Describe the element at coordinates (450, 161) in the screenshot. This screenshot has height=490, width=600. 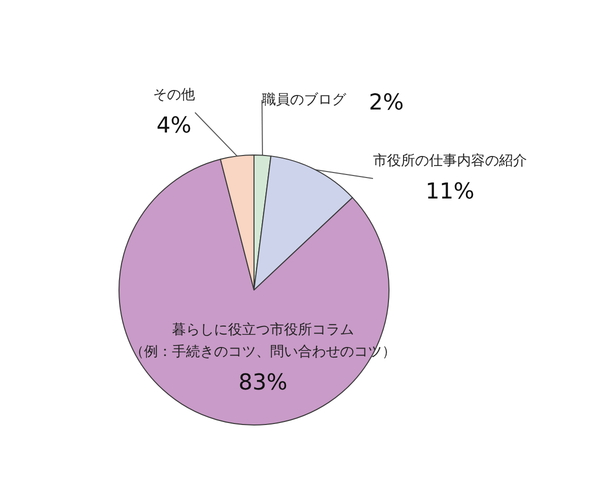
I see `slice-label: 市役所の仕事内容の紹介` at that location.